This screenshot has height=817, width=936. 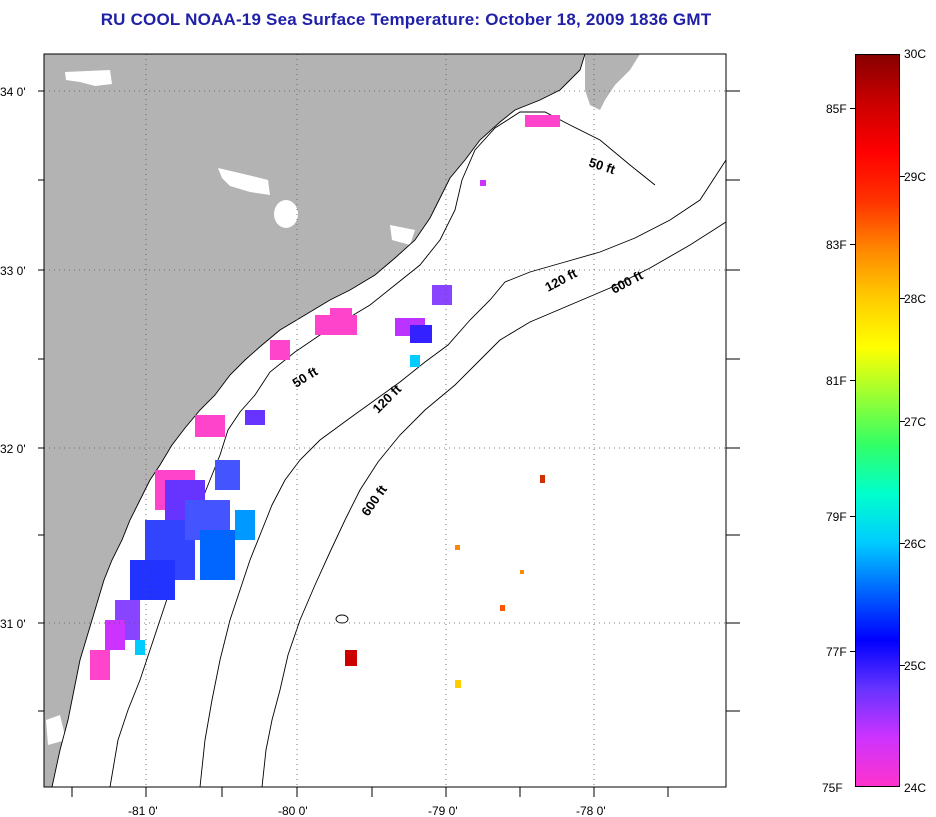 I want to click on cb-label-30c: 30C, so click(x=915, y=54).